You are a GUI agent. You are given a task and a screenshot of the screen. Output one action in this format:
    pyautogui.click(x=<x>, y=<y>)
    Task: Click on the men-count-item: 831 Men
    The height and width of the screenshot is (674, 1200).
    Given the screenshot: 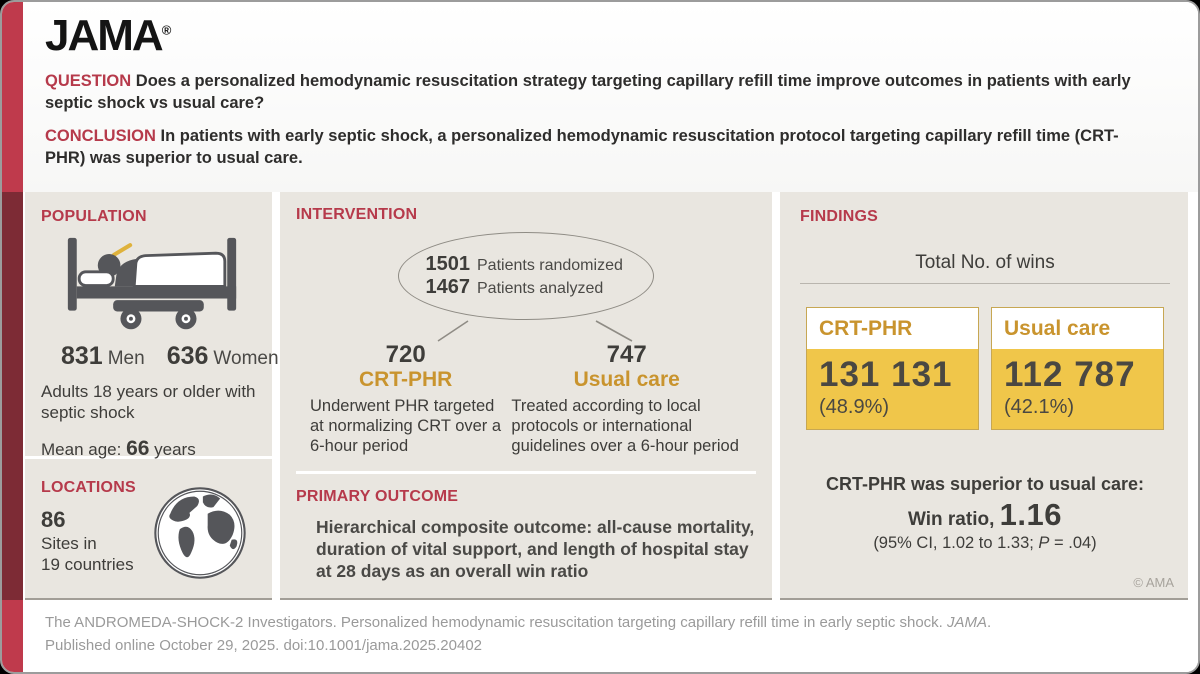 What is the action you would take?
    pyautogui.click(x=103, y=356)
    